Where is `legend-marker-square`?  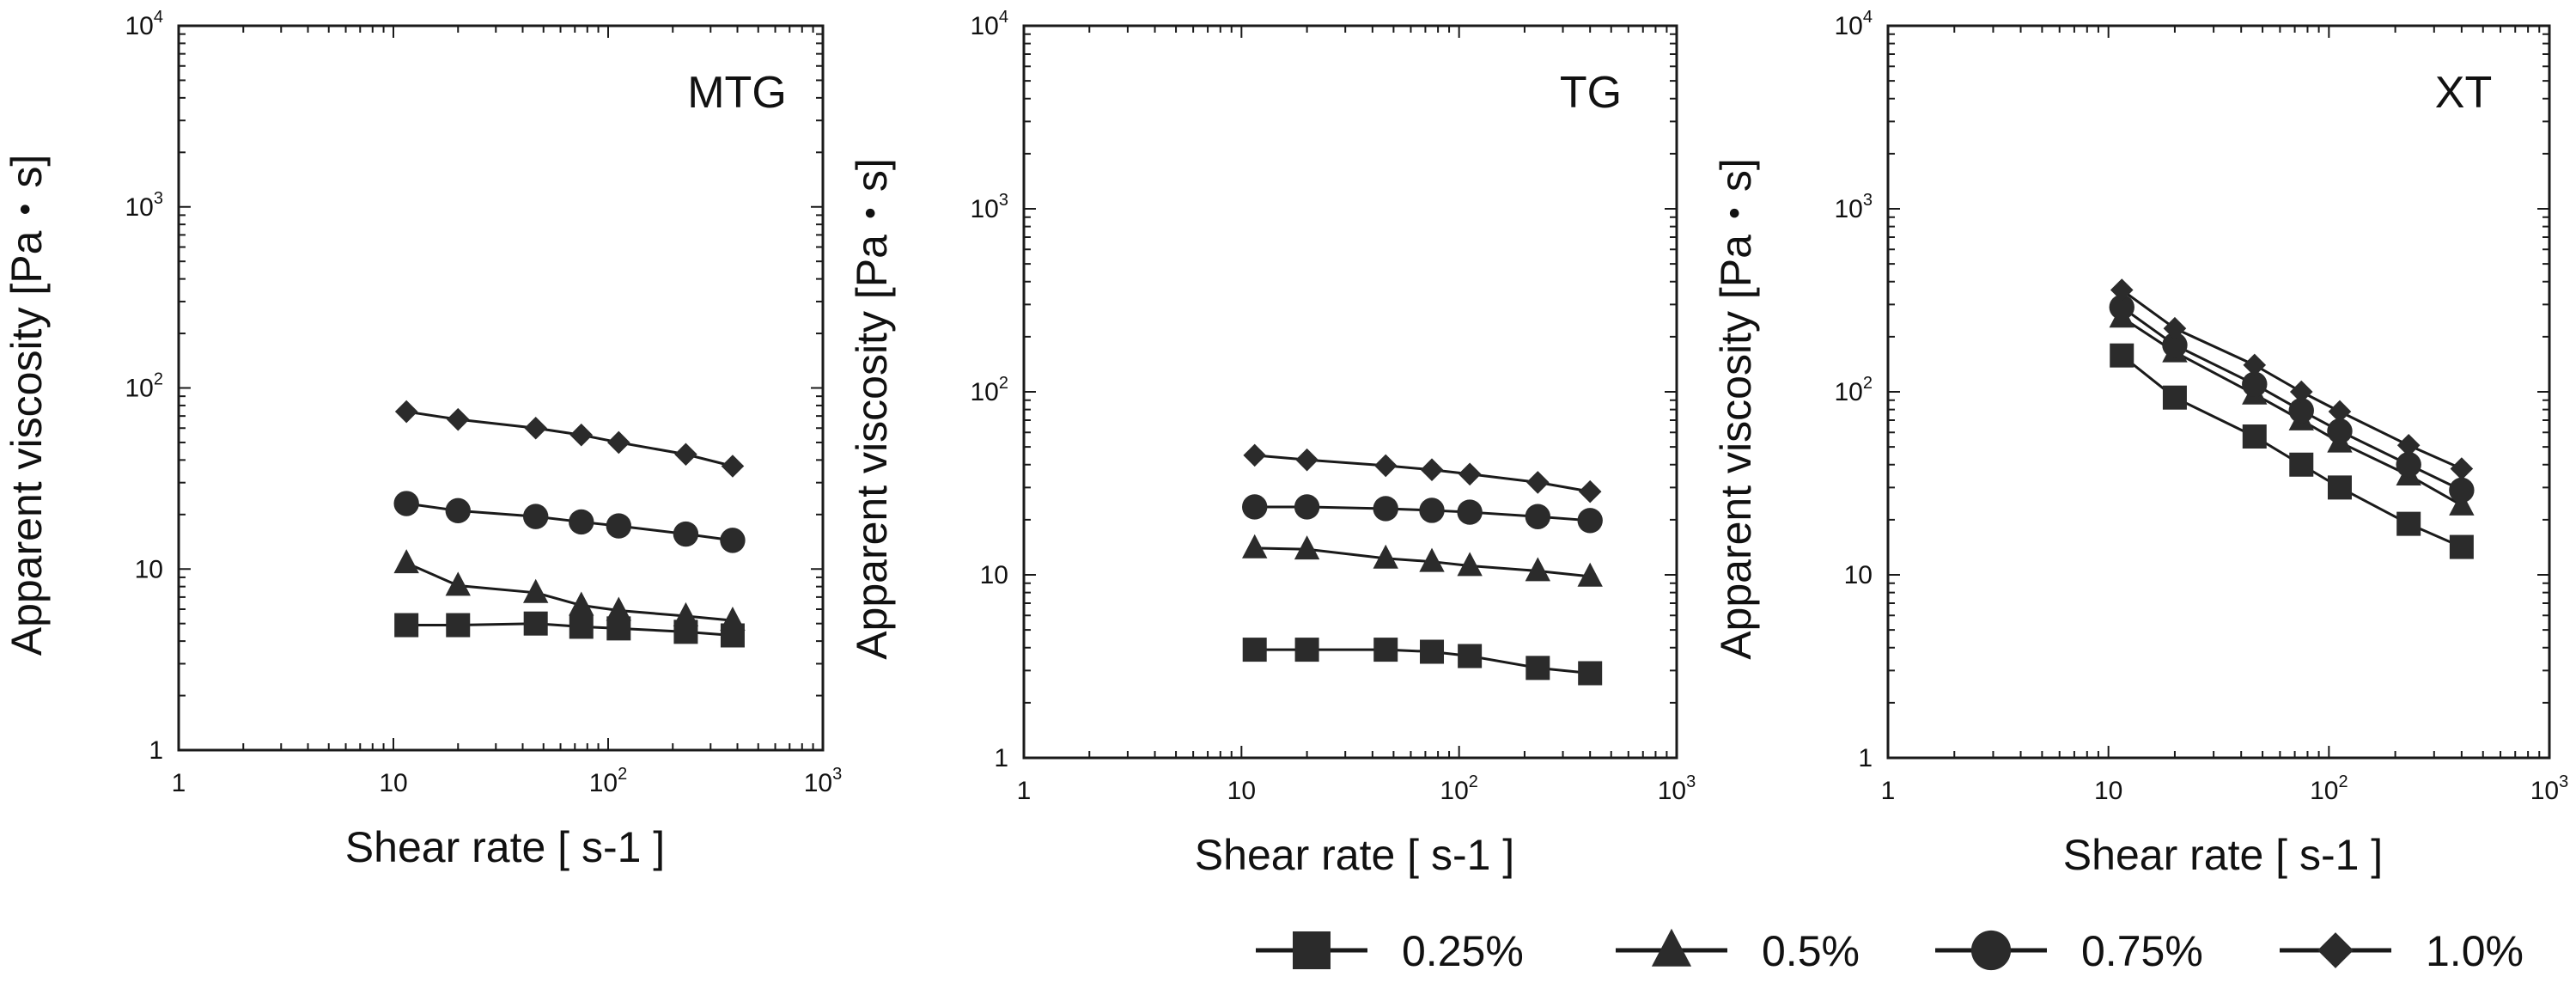
legend-marker-square is located at coordinates (1312, 950).